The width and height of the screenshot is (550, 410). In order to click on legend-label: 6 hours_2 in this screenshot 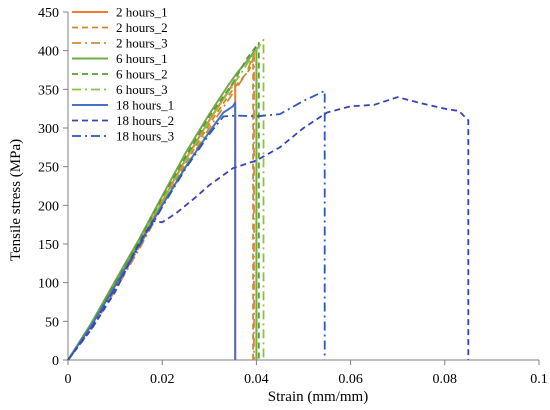, I will do `click(142, 74)`.